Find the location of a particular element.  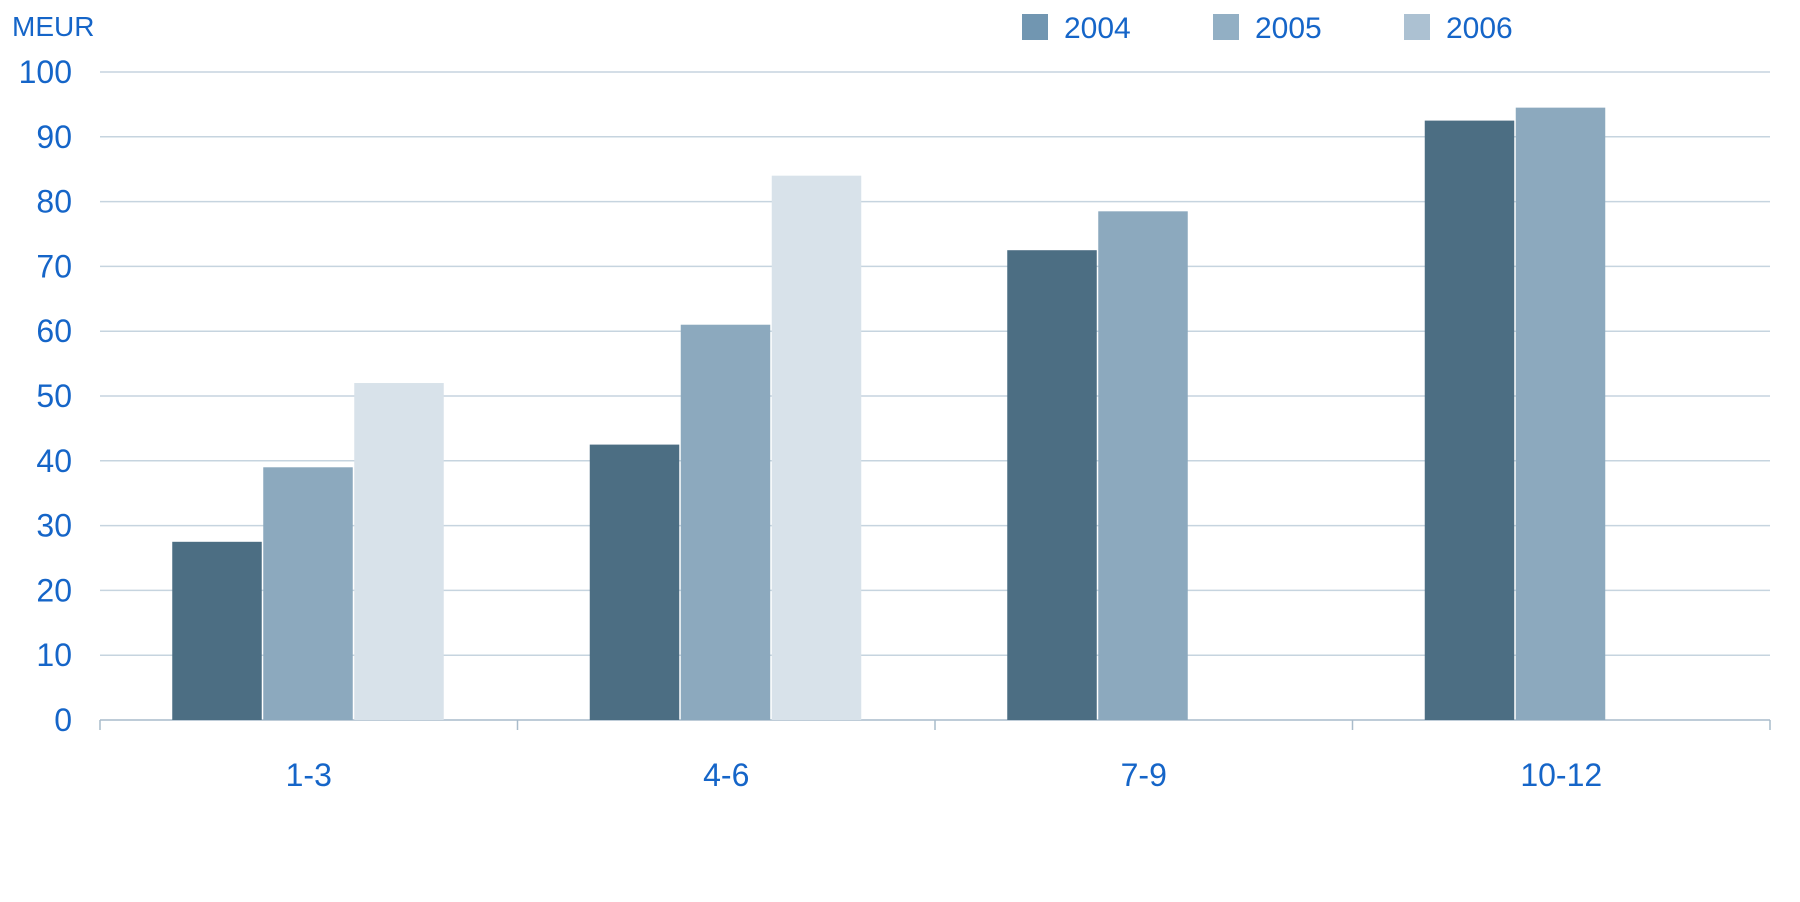

y-tick-label: 30 is located at coordinates (54, 526).